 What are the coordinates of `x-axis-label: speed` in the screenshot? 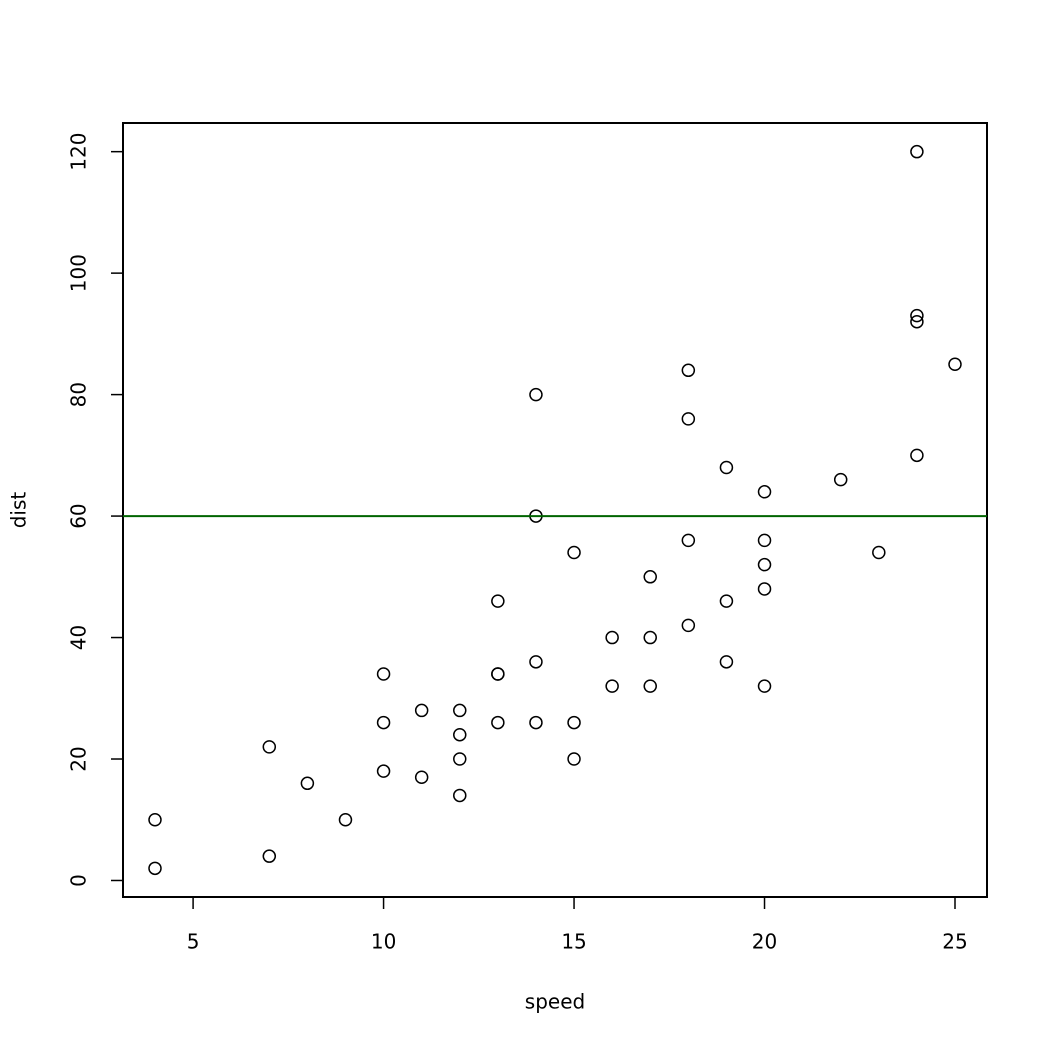 It's located at (555, 1002).